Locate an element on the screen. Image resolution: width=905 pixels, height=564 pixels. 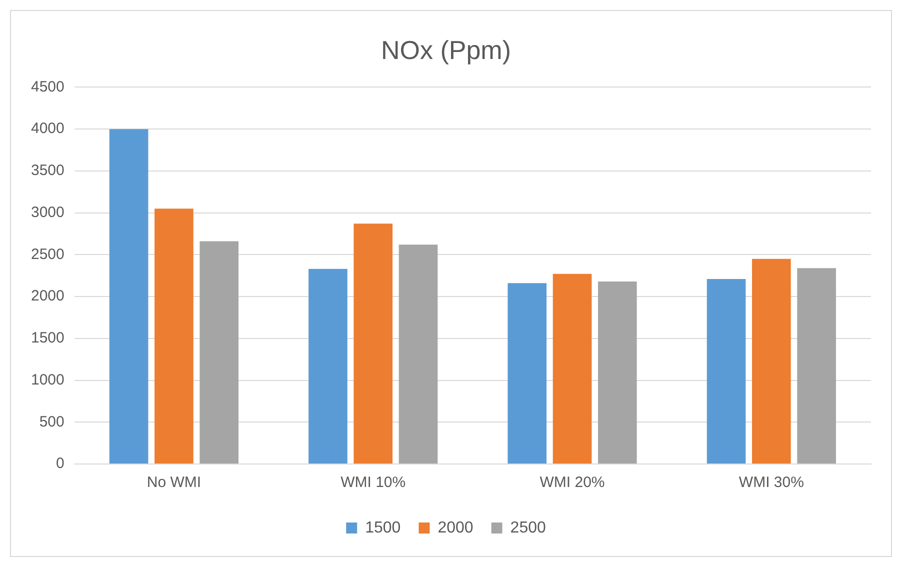
x-tick-label: No WMI is located at coordinates (174, 483).